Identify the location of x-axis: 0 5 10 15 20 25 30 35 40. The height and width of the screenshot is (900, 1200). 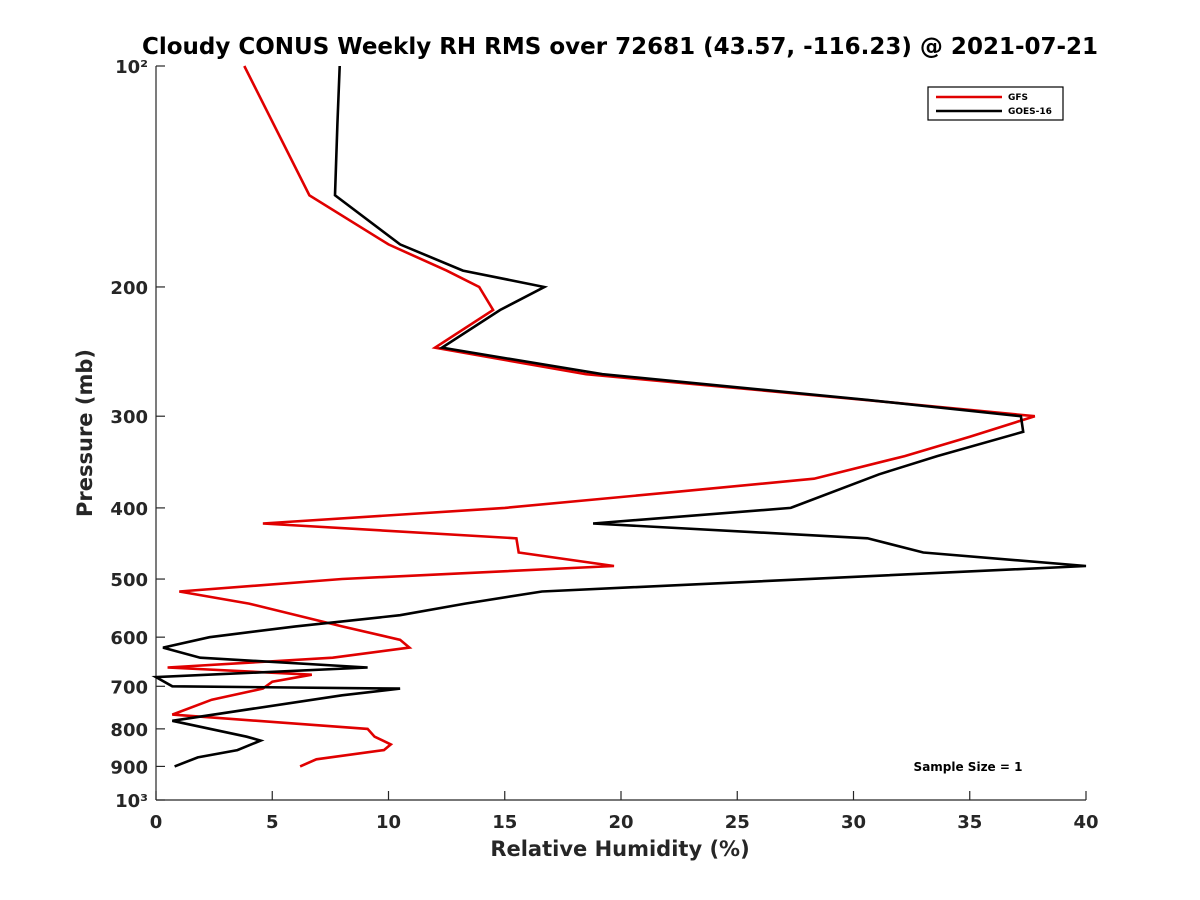
(624, 812).